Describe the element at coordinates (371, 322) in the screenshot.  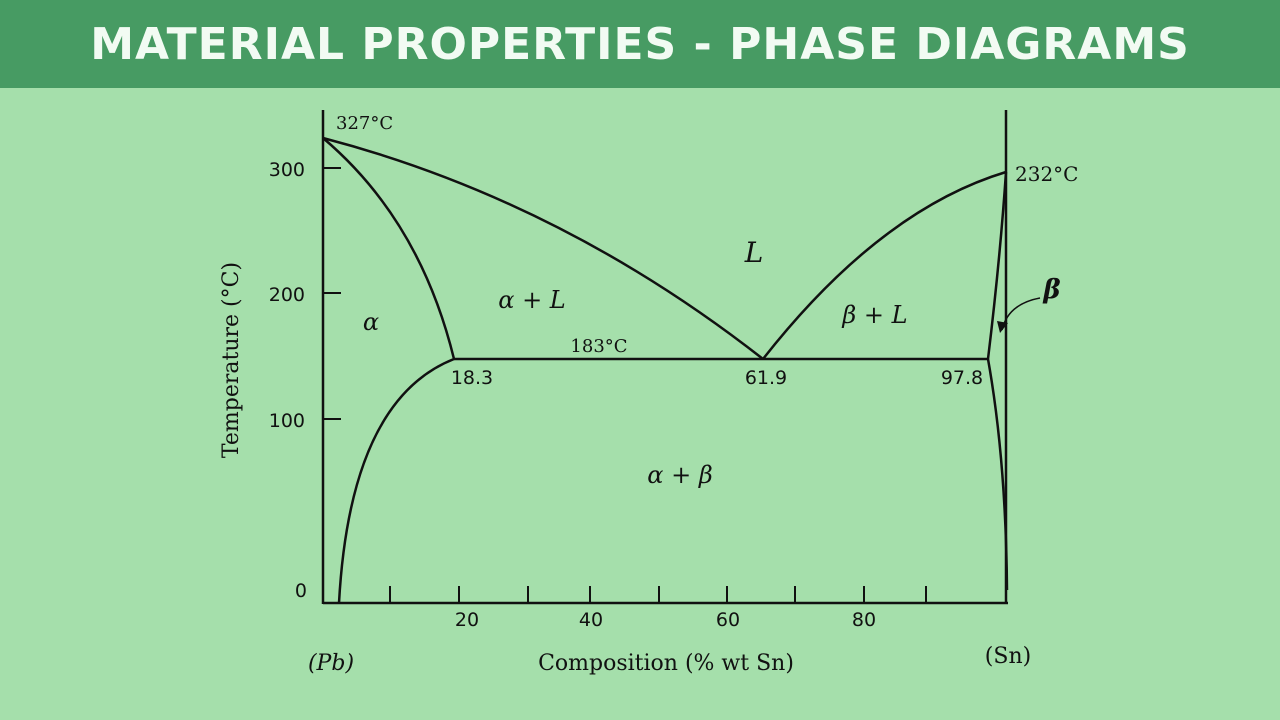
I see `phase-label-alpha: α` at that location.